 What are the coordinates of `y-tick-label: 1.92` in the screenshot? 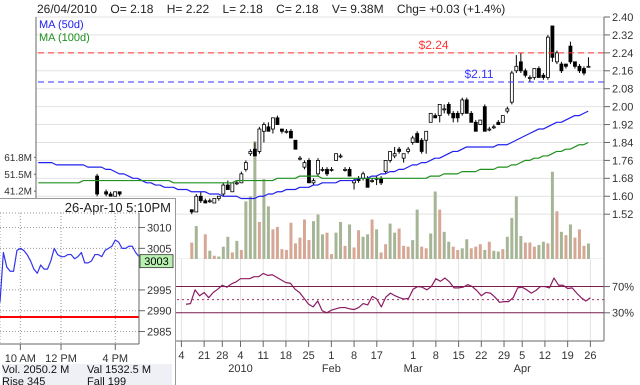 It's located at (623, 125).